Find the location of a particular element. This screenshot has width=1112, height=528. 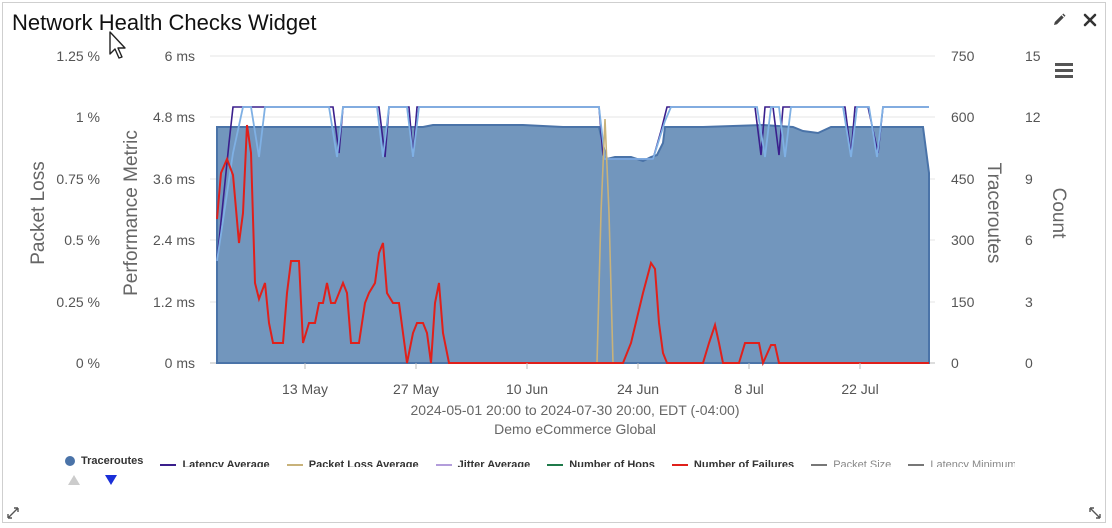

performance-tick: 2.4 ms is located at coordinates (173, 240).